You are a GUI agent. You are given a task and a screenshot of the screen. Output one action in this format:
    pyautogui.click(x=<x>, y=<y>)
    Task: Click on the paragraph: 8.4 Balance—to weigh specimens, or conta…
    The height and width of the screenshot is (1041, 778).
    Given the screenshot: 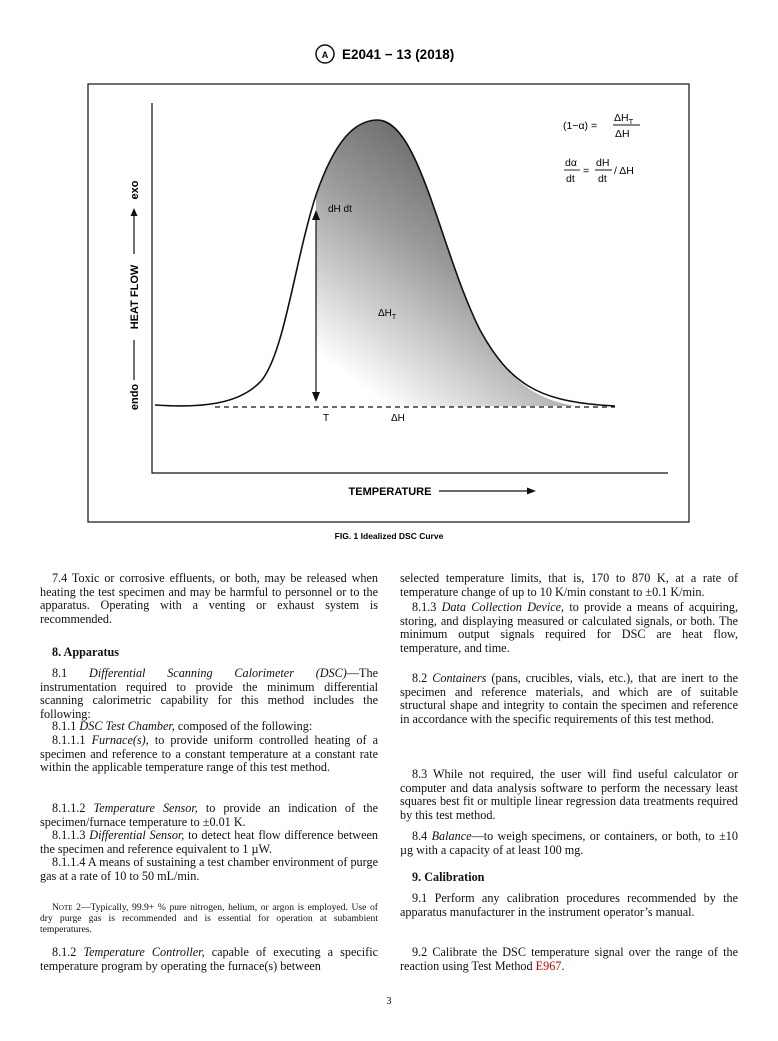 What is the action you would take?
    pyautogui.click(x=569, y=843)
    